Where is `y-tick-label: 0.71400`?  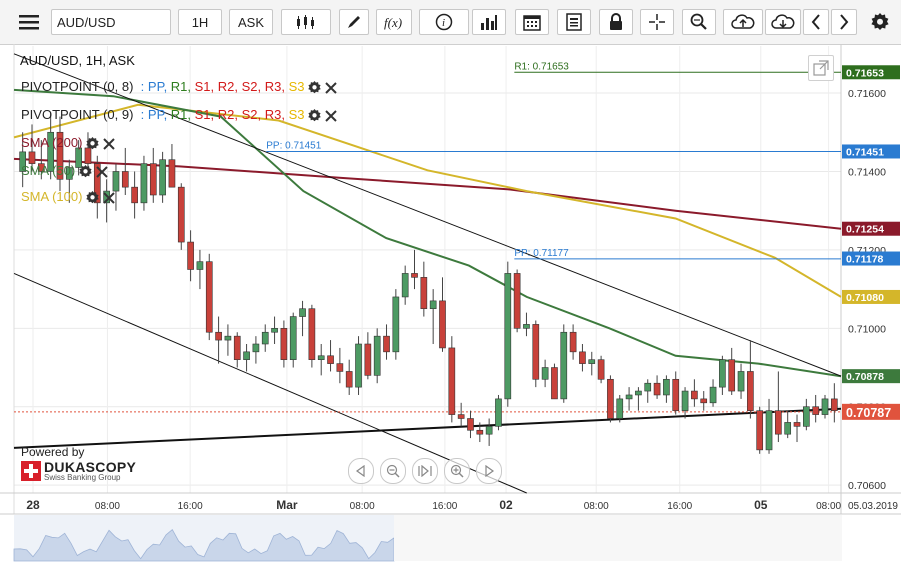 y-tick-label: 0.71400 is located at coordinates (867, 172).